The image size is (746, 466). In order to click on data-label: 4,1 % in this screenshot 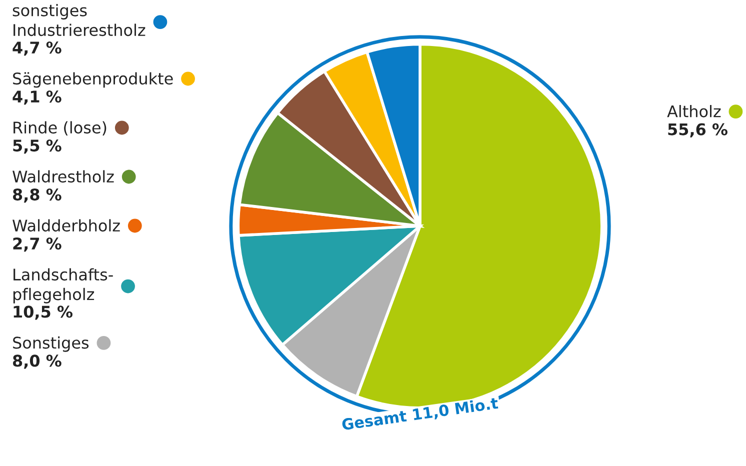, I will do `click(37, 97)`.